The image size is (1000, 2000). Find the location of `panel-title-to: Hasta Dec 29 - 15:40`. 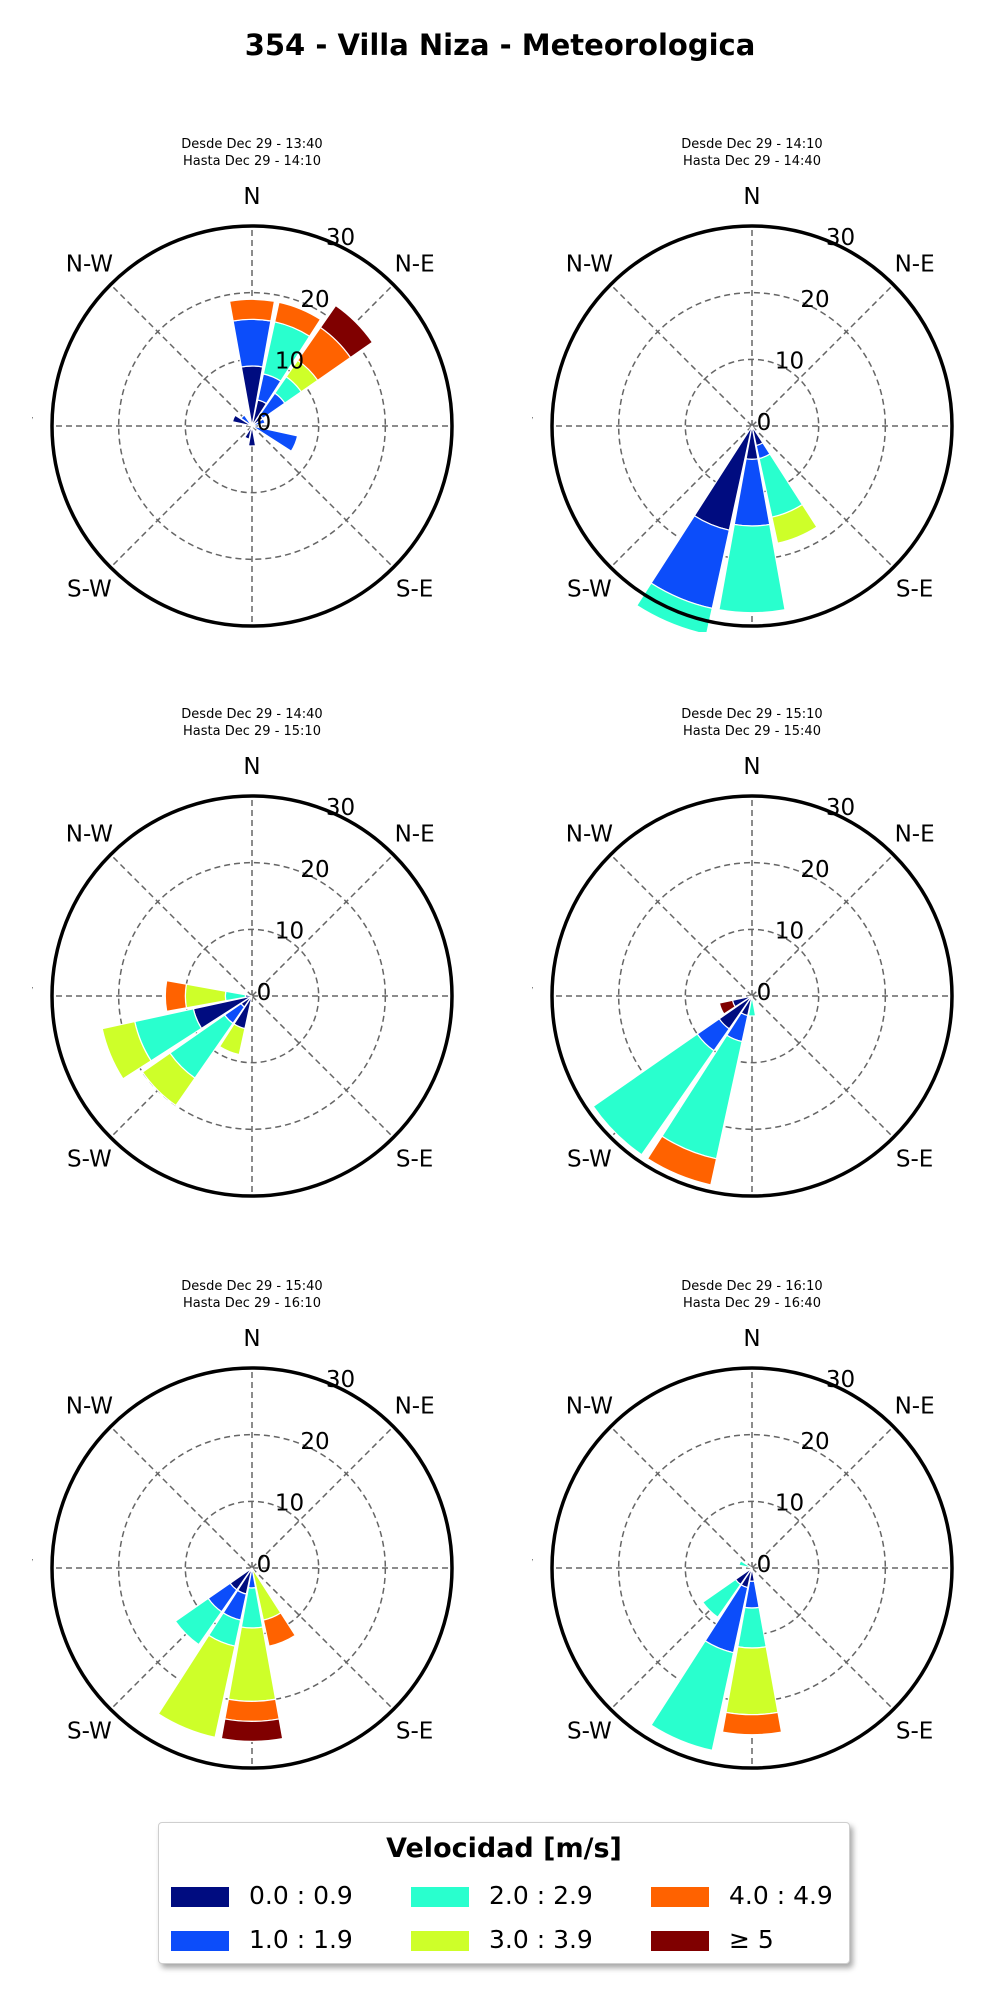

panel-title-to: Hasta Dec 29 - 15:40 is located at coordinates (752, 731).